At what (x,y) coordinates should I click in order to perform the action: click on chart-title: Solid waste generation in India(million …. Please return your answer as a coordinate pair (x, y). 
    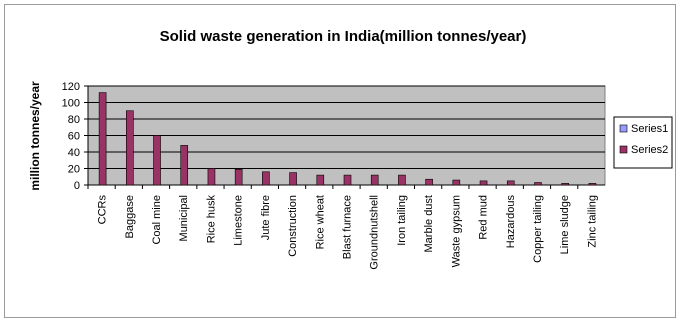
    Looking at the image, I should click on (343, 36).